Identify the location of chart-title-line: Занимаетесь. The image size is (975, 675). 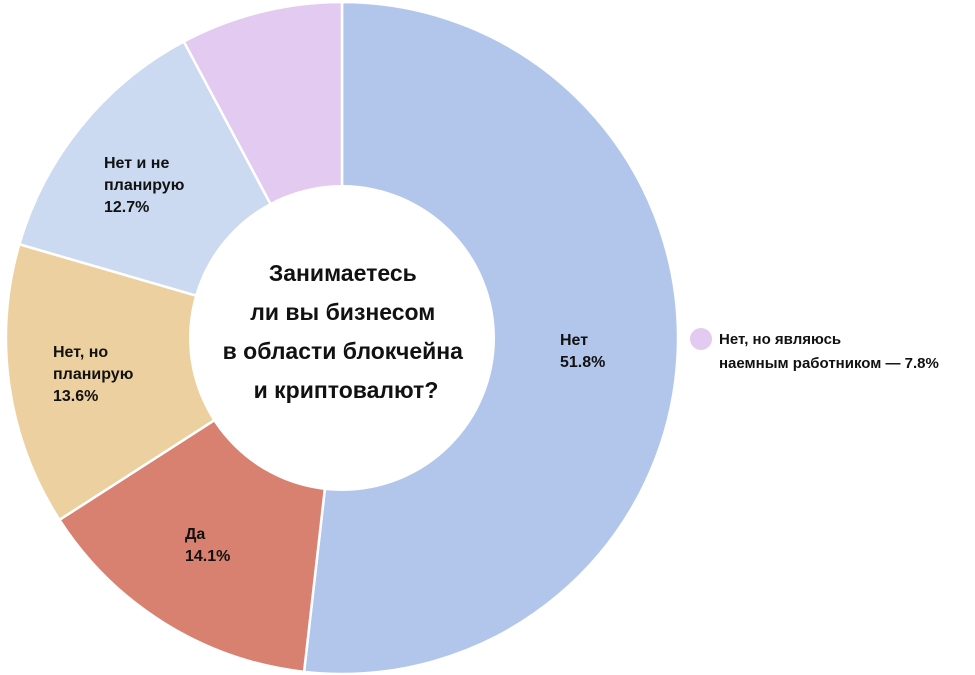
(343, 273).